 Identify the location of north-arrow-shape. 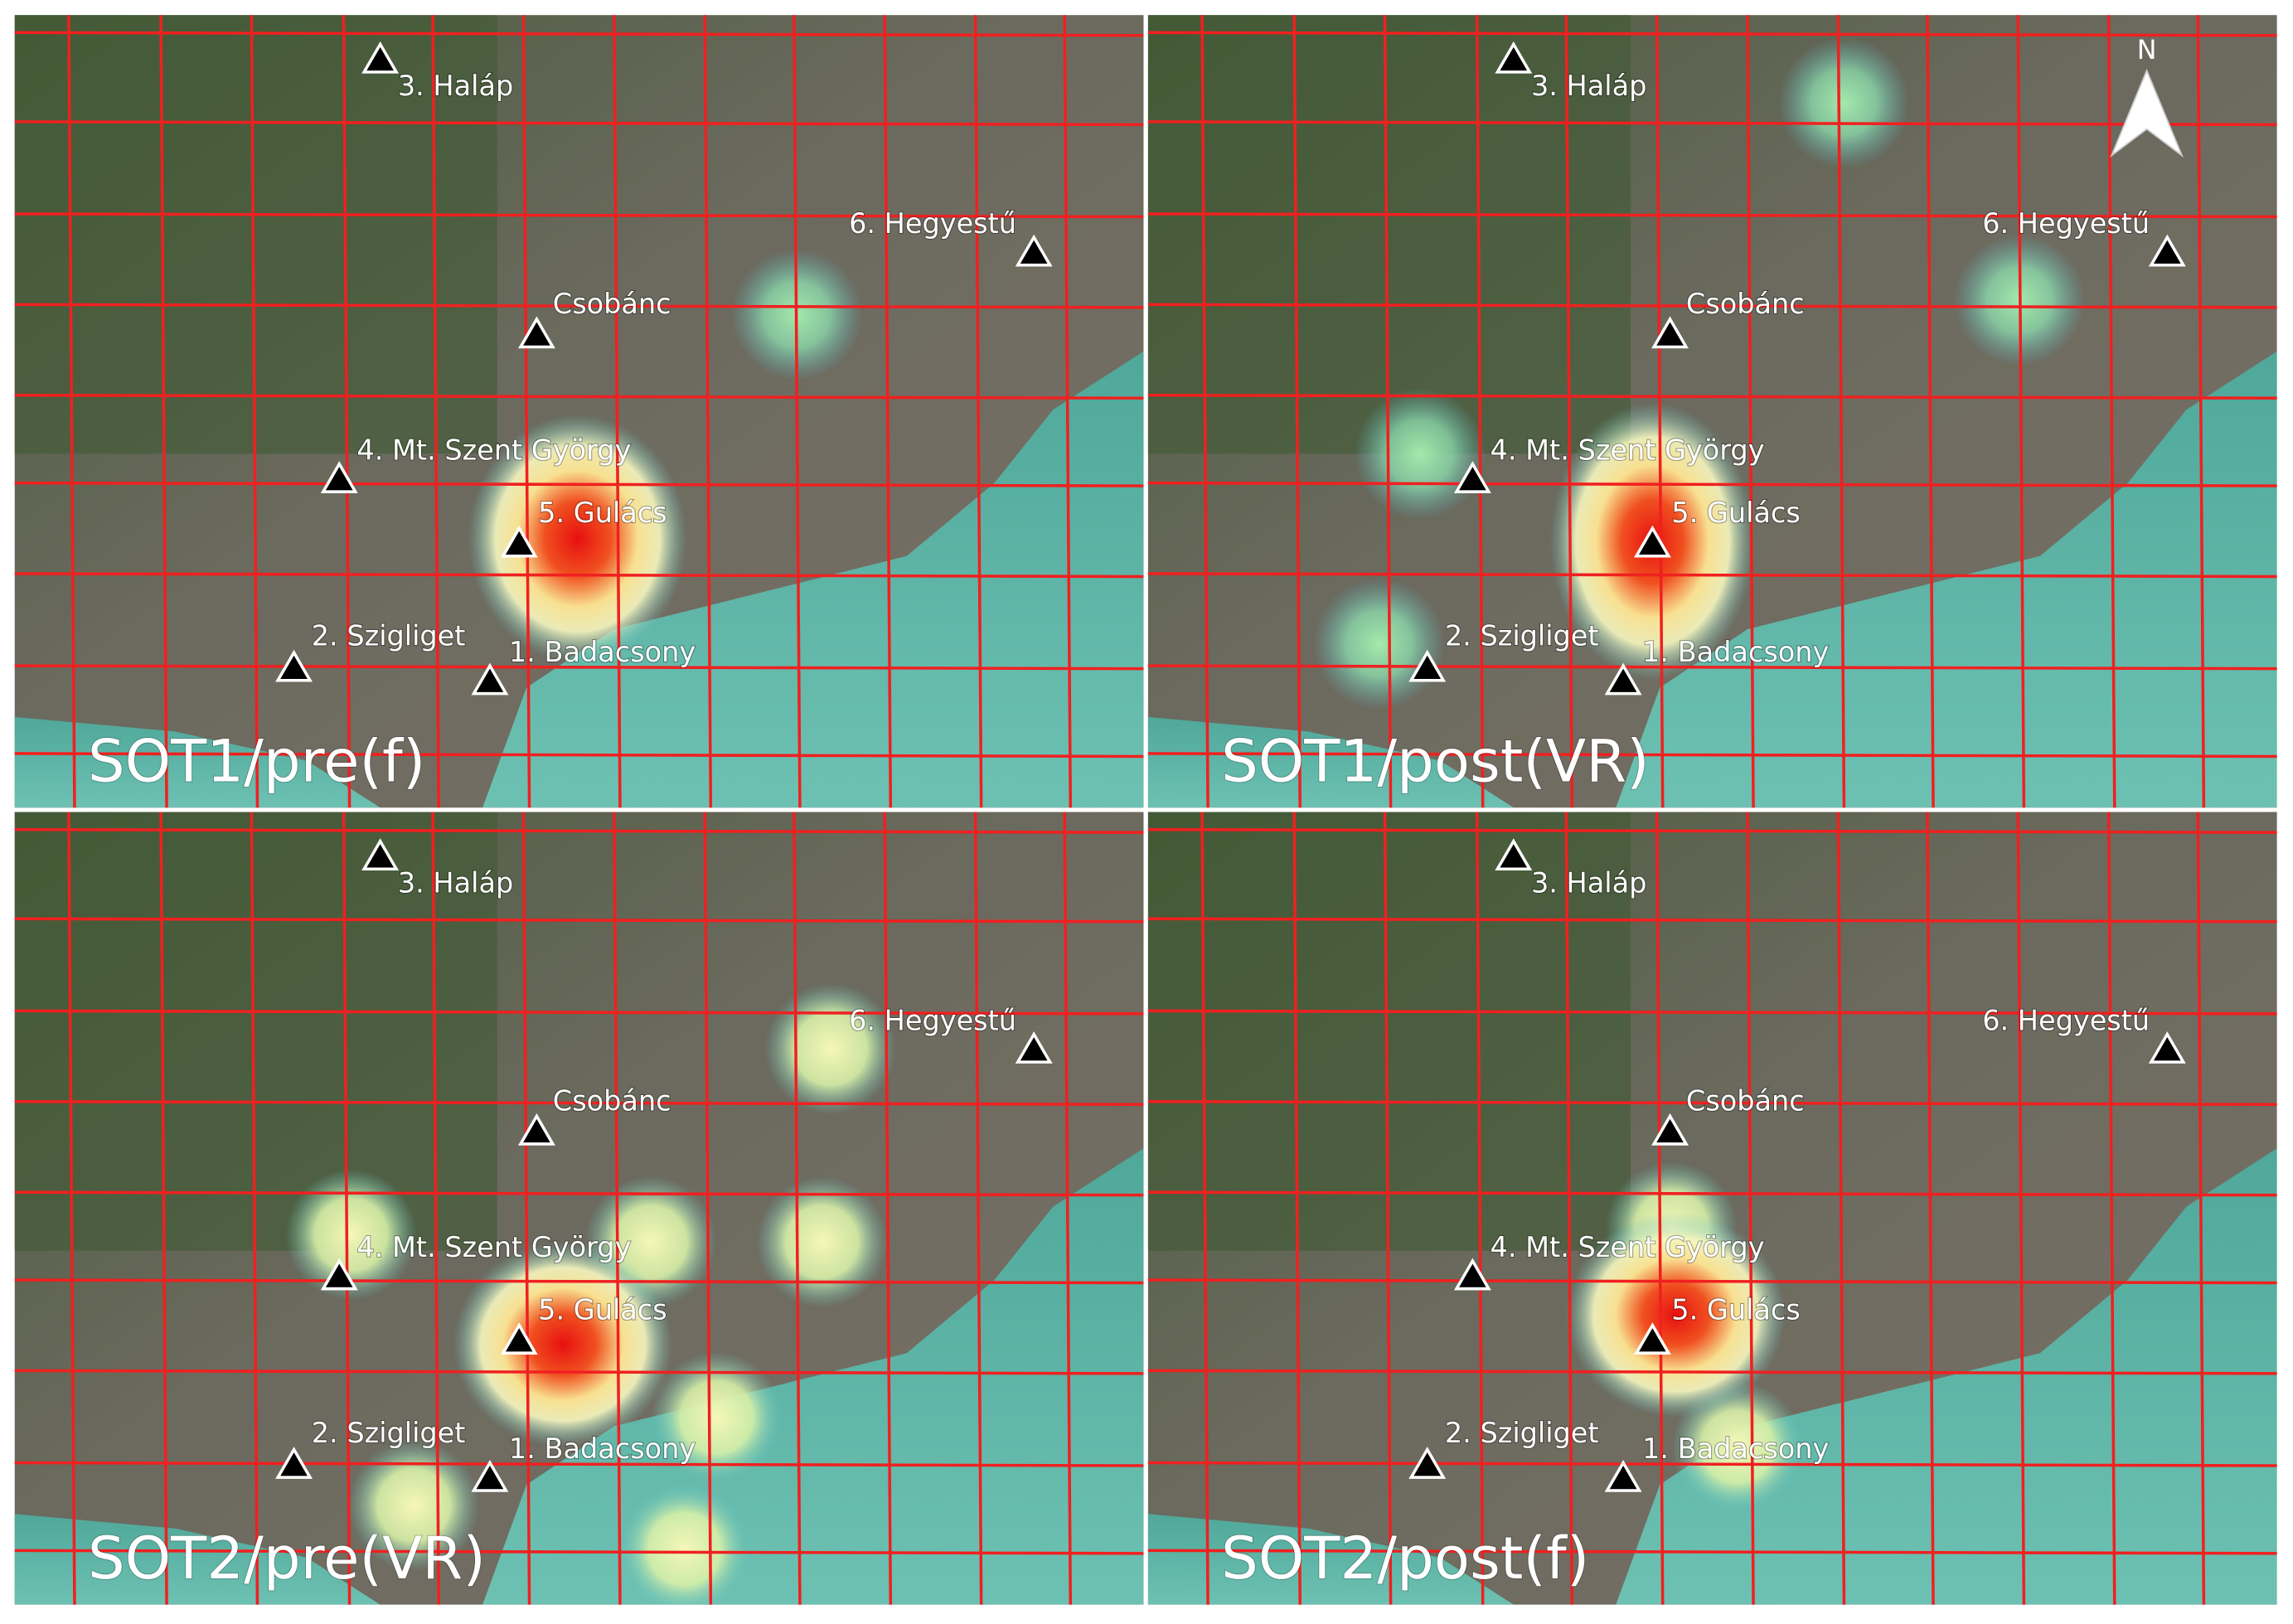
(2147, 113).